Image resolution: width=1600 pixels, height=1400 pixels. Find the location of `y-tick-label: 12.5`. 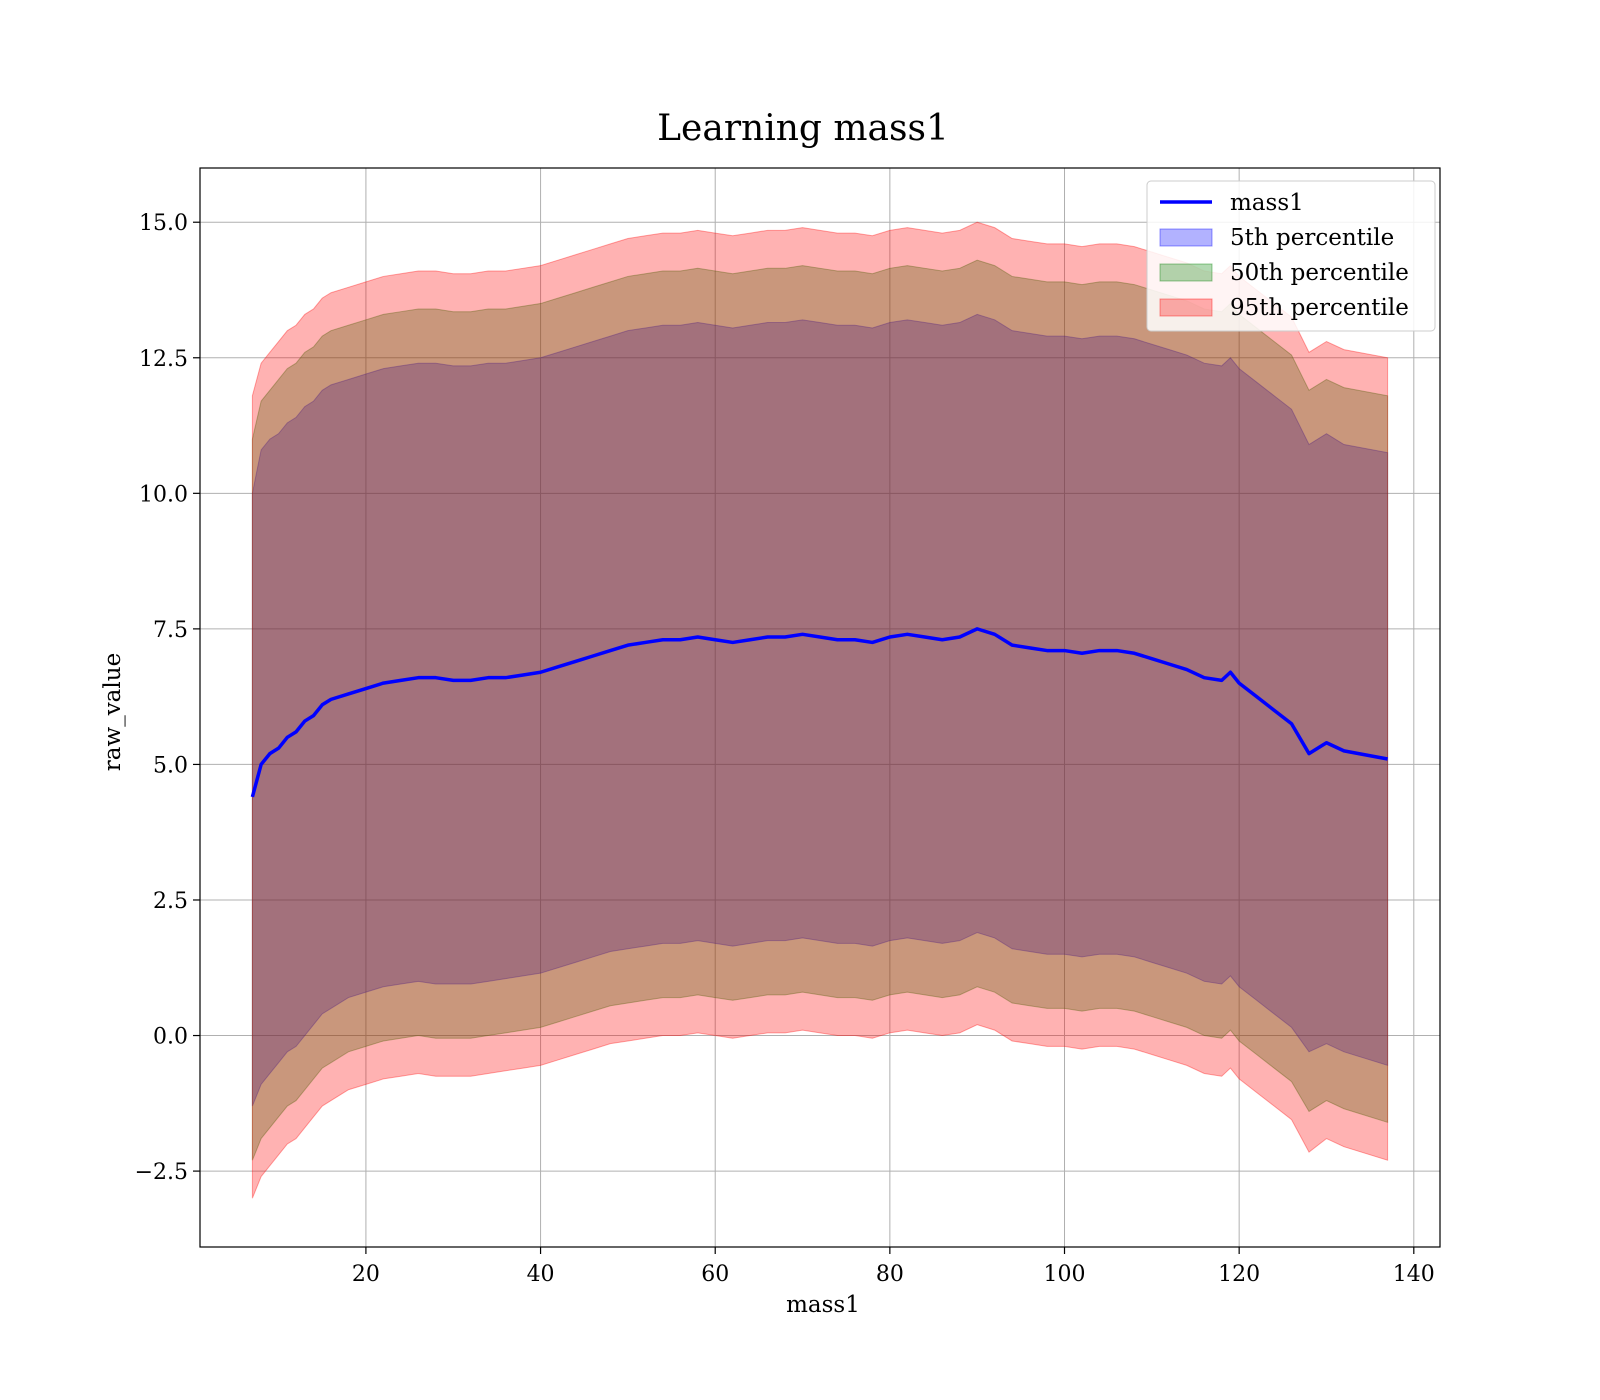

y-tick-label: 12.5 is located at coordinates (163, 359).